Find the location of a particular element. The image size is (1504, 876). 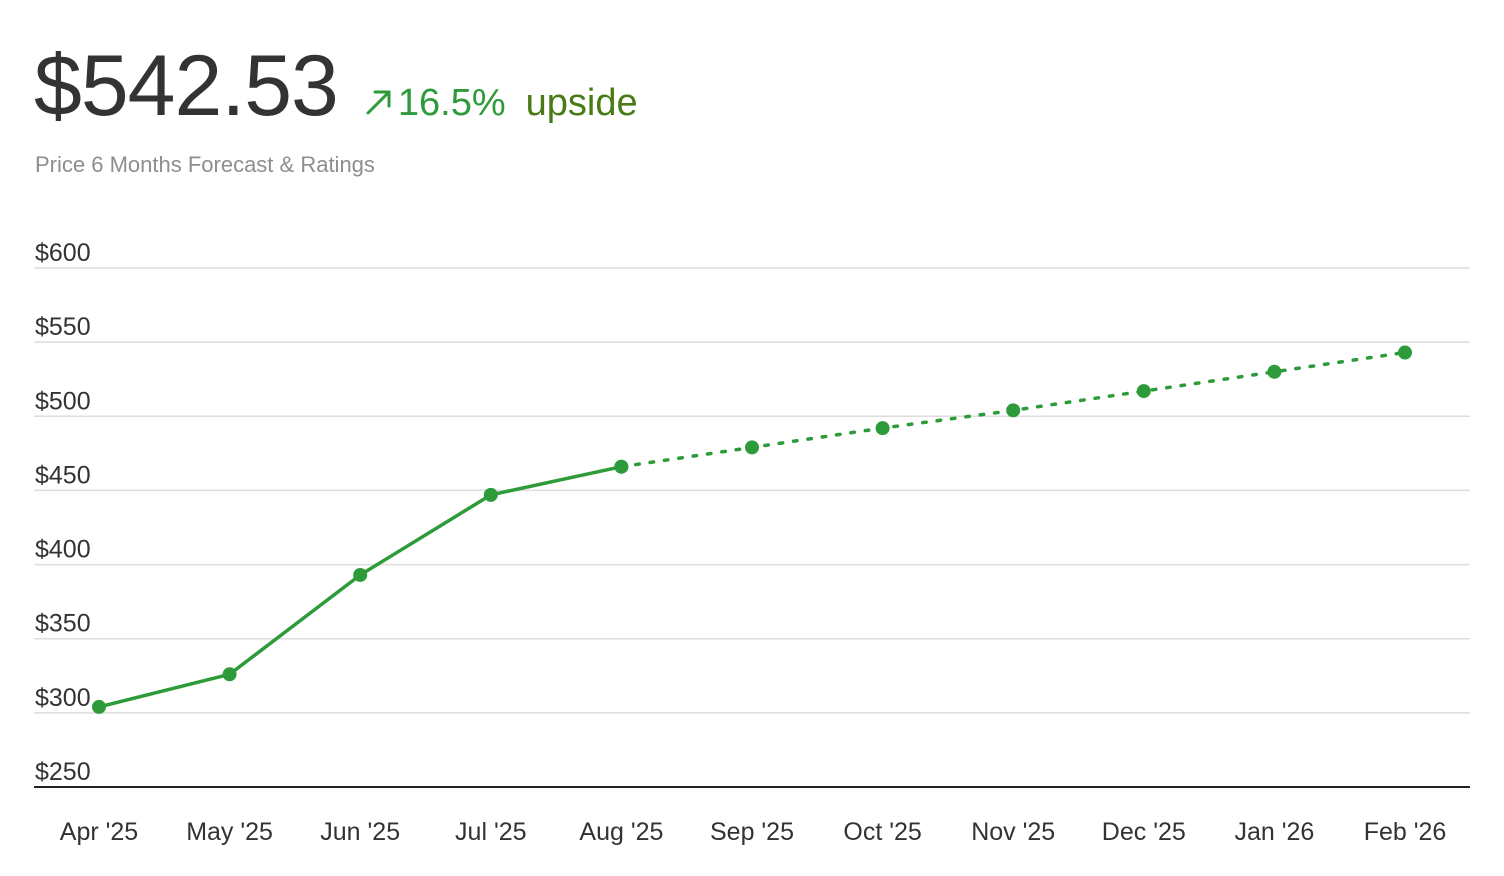

y-axis-ticks: $600 $550 $500 $450 $400 $350 $300 $250 is located at coordinates (63, 512).